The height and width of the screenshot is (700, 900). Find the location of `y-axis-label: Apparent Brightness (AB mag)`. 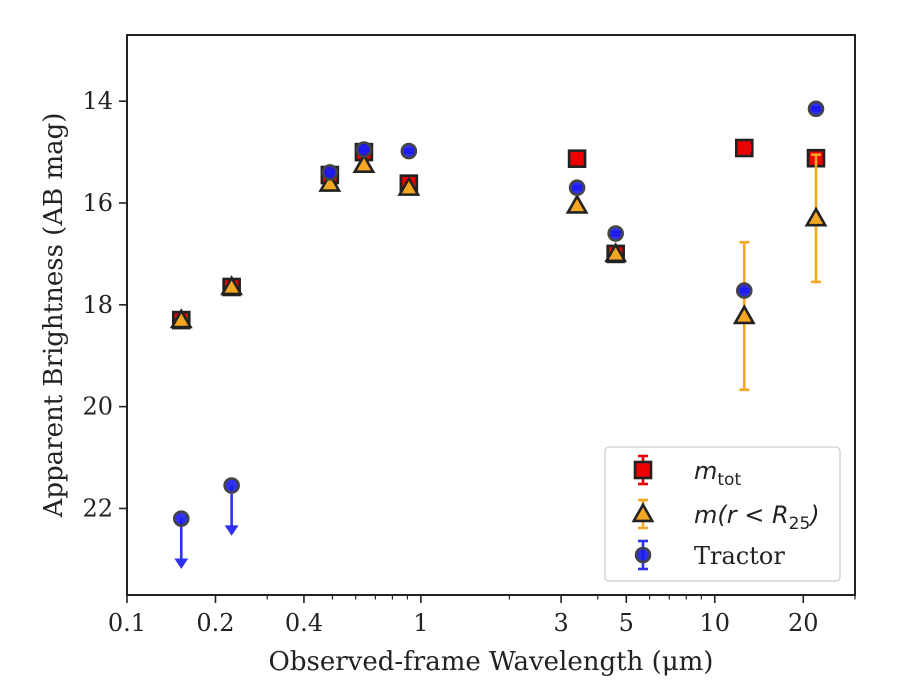

y-axis-label: Apparent Brightness (AB mag) is located at coordinates (54, 316).